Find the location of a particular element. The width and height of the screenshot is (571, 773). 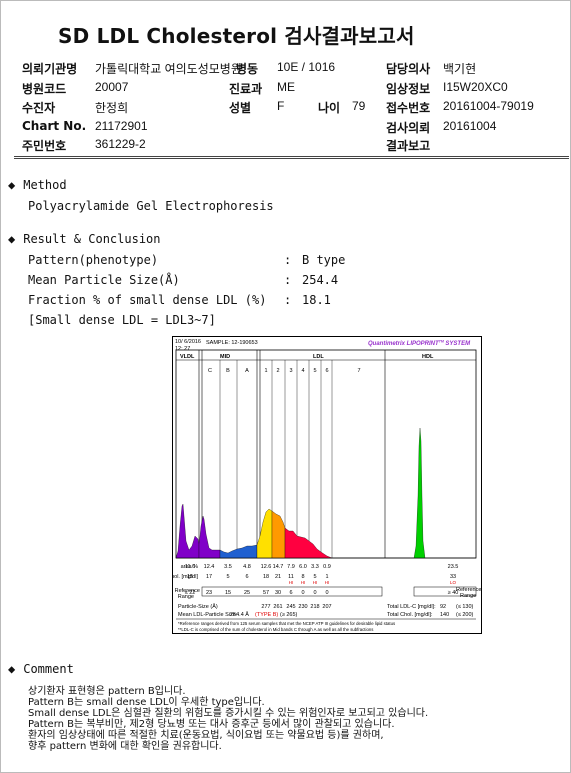

particle-size-value: 254.4 is located at coordinates (320, 280).